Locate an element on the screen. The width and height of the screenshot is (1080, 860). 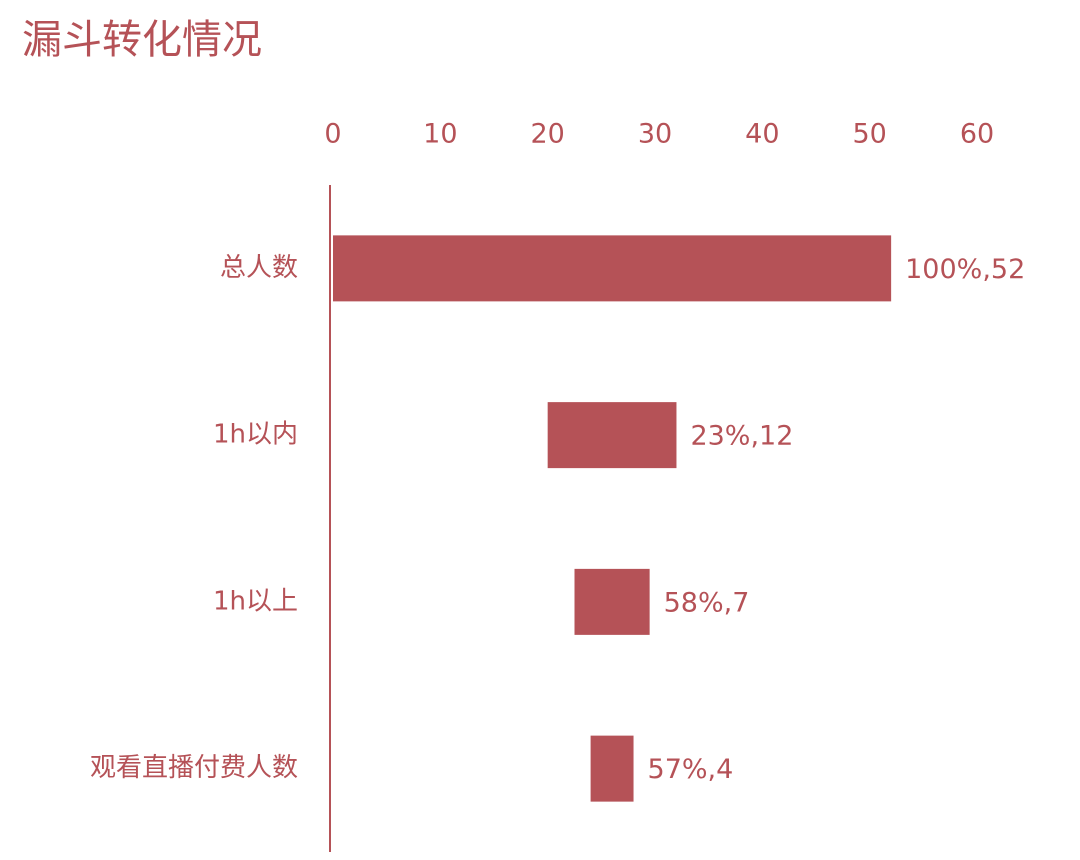
category-label: 总人数 is located at coordinates (259, 268).